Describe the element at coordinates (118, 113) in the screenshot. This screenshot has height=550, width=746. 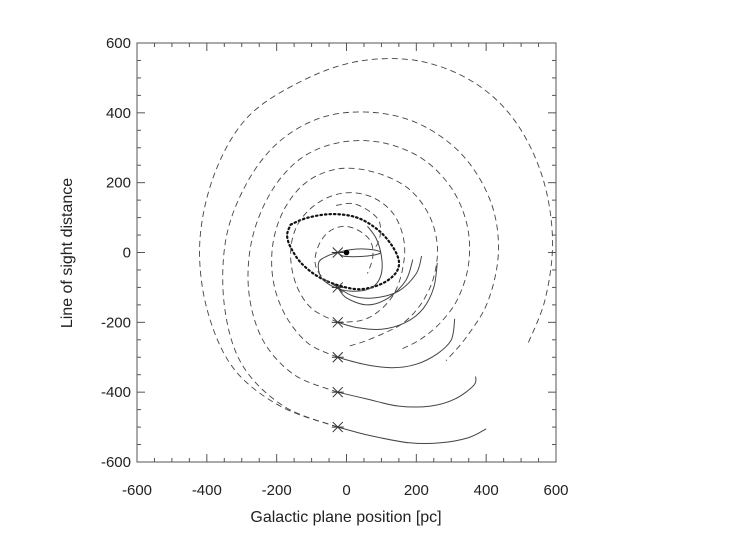
I see `y-tick-label: 400` at that location.